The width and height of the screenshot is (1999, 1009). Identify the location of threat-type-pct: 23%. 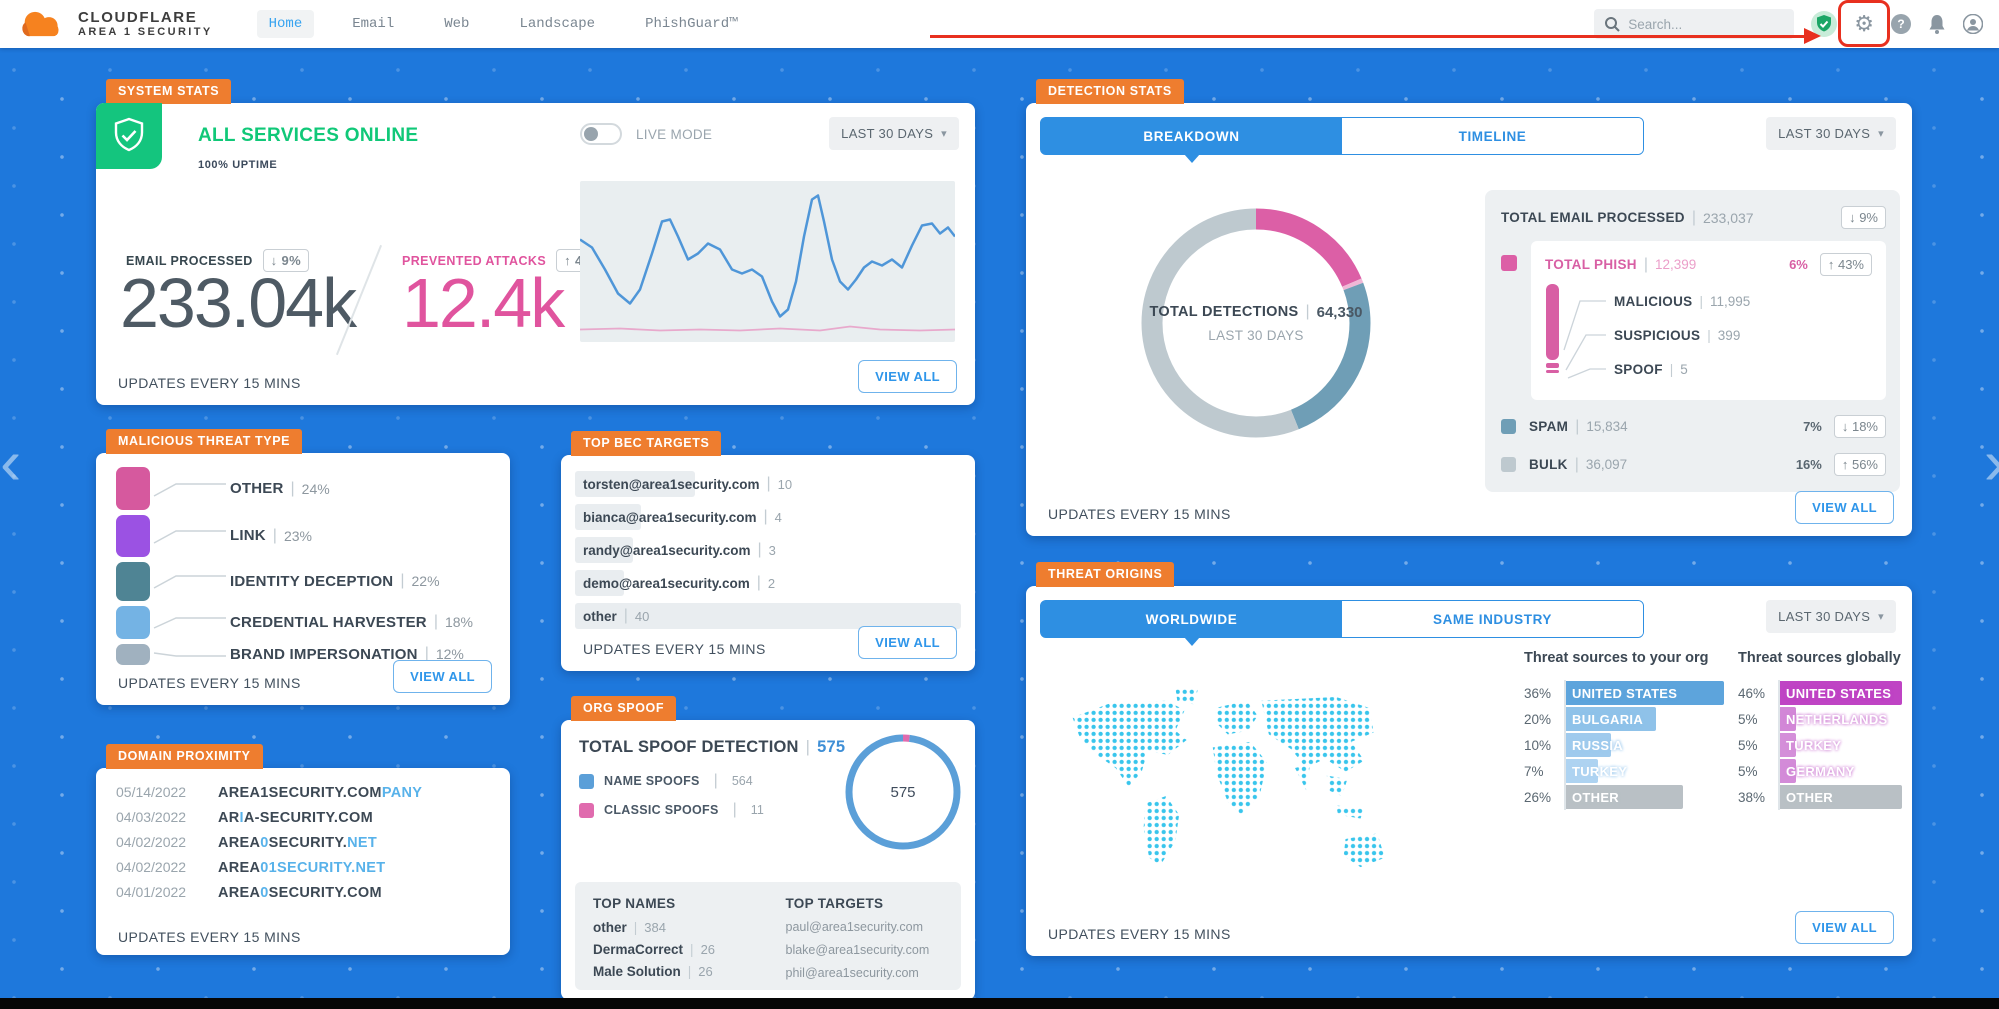
(297, 535).